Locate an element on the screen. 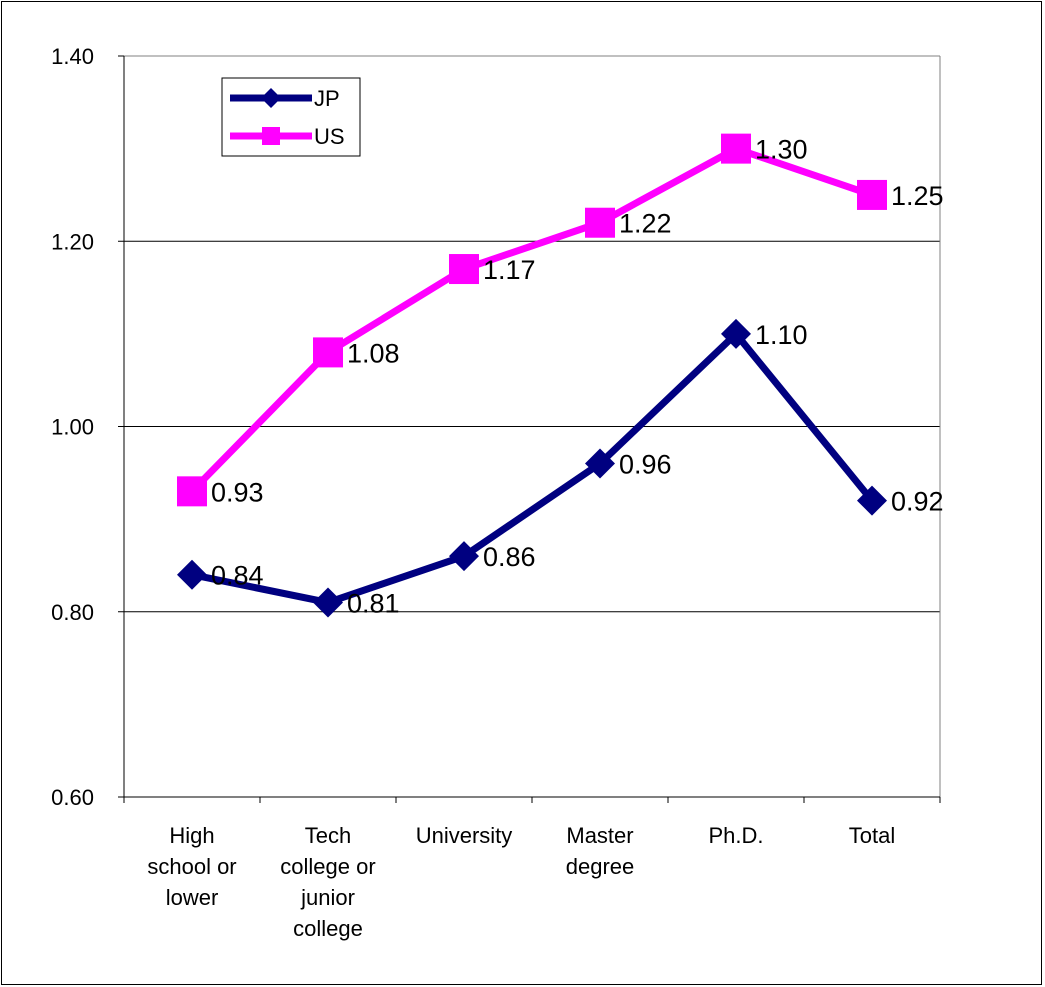  data-label-us: 1.22 is located at coordinates (645, 224).